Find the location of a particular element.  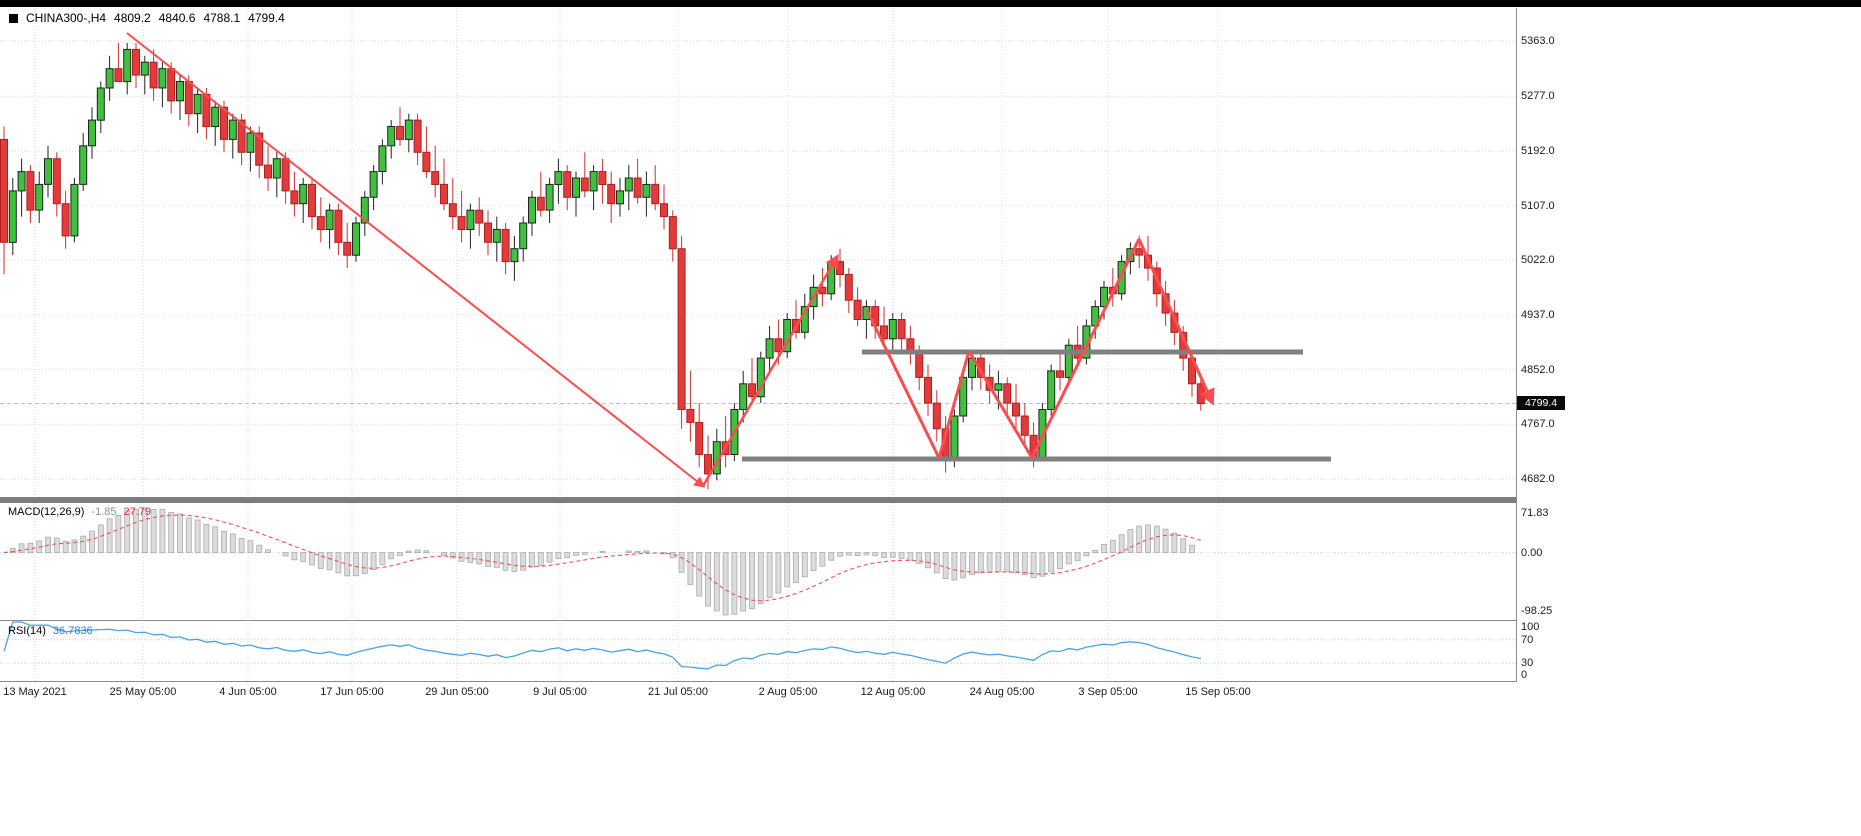

rsi-axis-label: 70 is located at coordinates (1527, 639).